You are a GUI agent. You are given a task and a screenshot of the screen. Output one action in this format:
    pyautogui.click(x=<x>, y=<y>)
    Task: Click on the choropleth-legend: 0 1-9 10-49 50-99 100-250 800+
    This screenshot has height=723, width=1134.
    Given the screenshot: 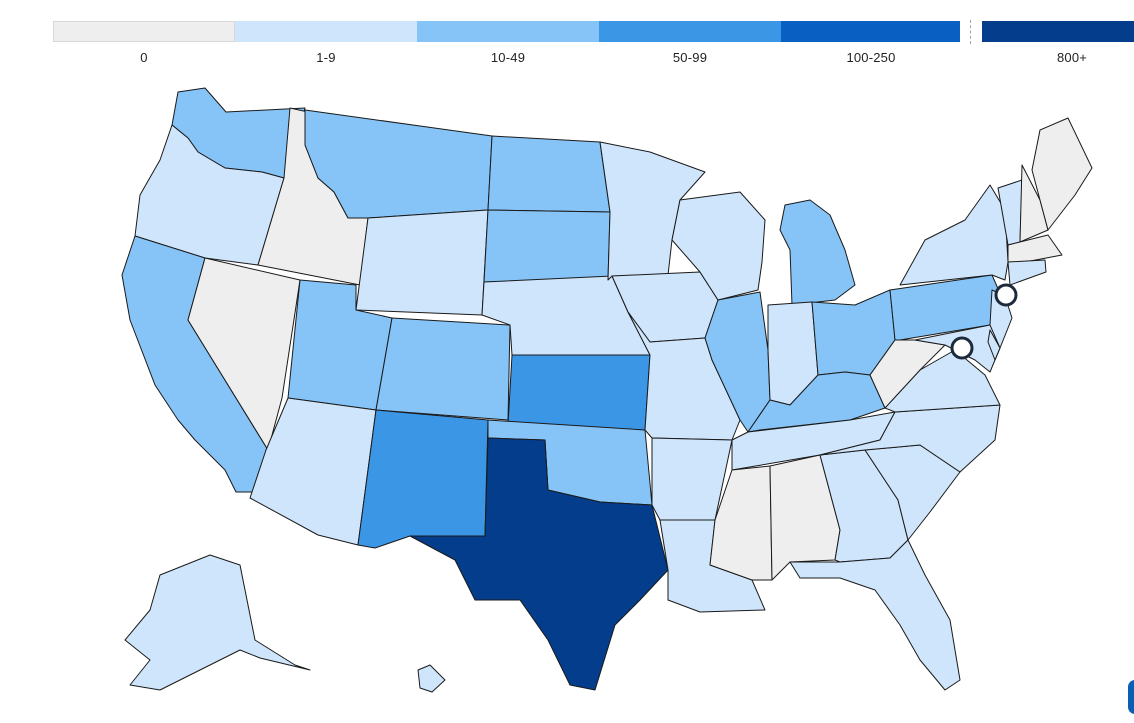 What is the action you would take?
    pyautogui.click(x=567, y=40)
    